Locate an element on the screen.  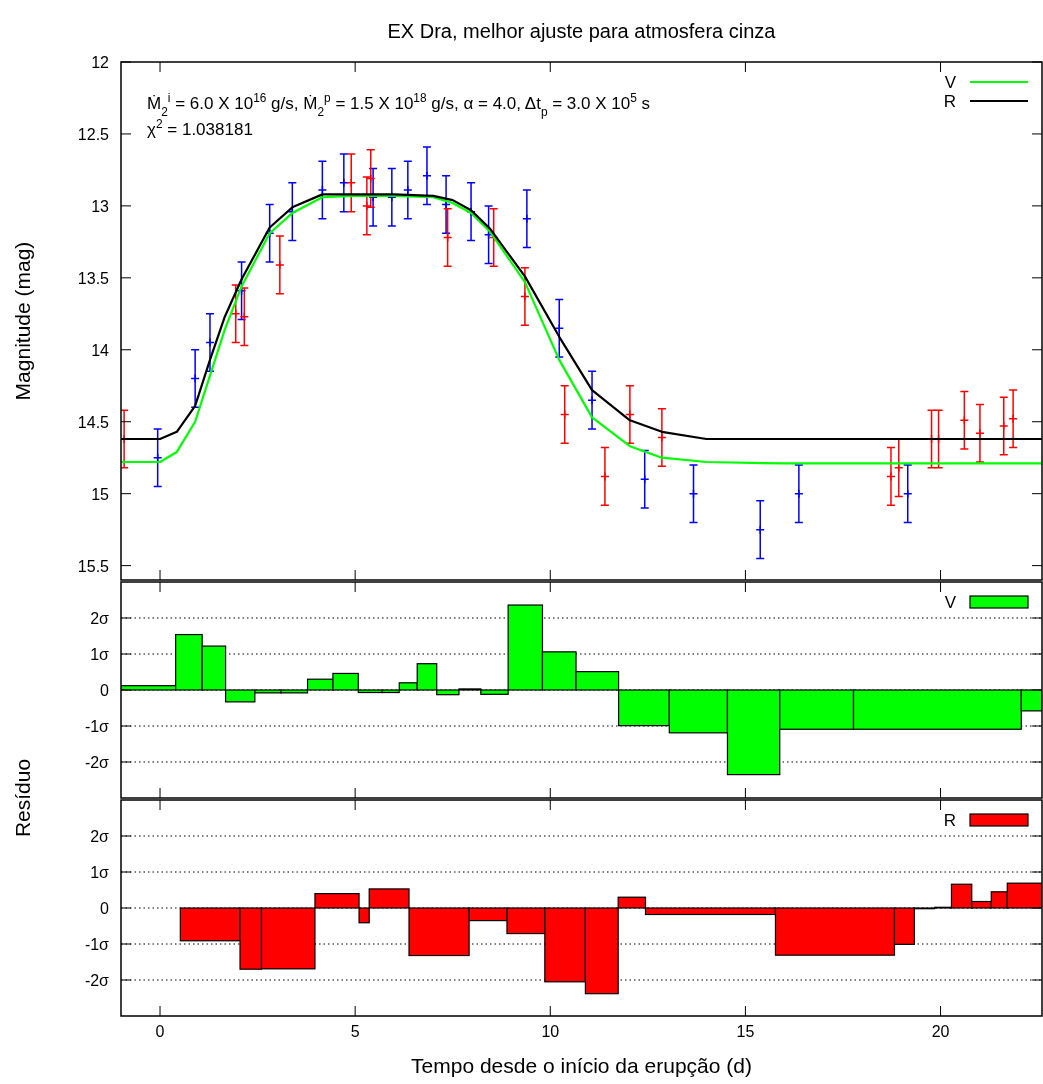
y-axis-title: Resíduo is located at coordinates (22, 798).